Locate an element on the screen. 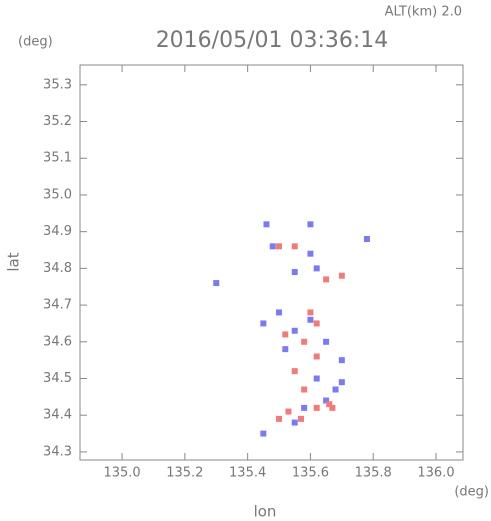 The width and height of the screenshot is (491, 521). x-tick-label: 135.6 is located at coordinates (310, 473).